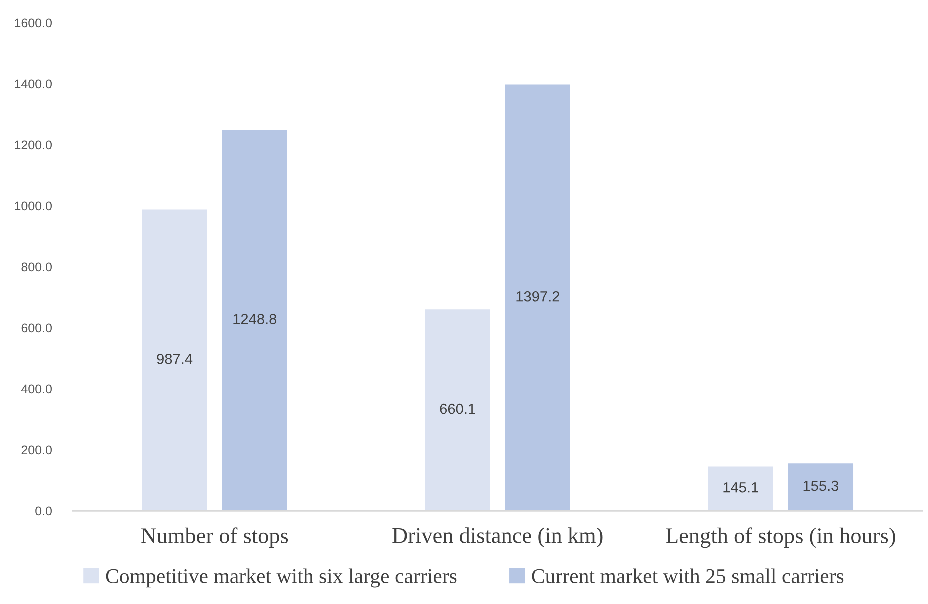 The height and width of the screenshot is (604, 928). I want to click on y-tick-label: 200.0, so click(37, 450).